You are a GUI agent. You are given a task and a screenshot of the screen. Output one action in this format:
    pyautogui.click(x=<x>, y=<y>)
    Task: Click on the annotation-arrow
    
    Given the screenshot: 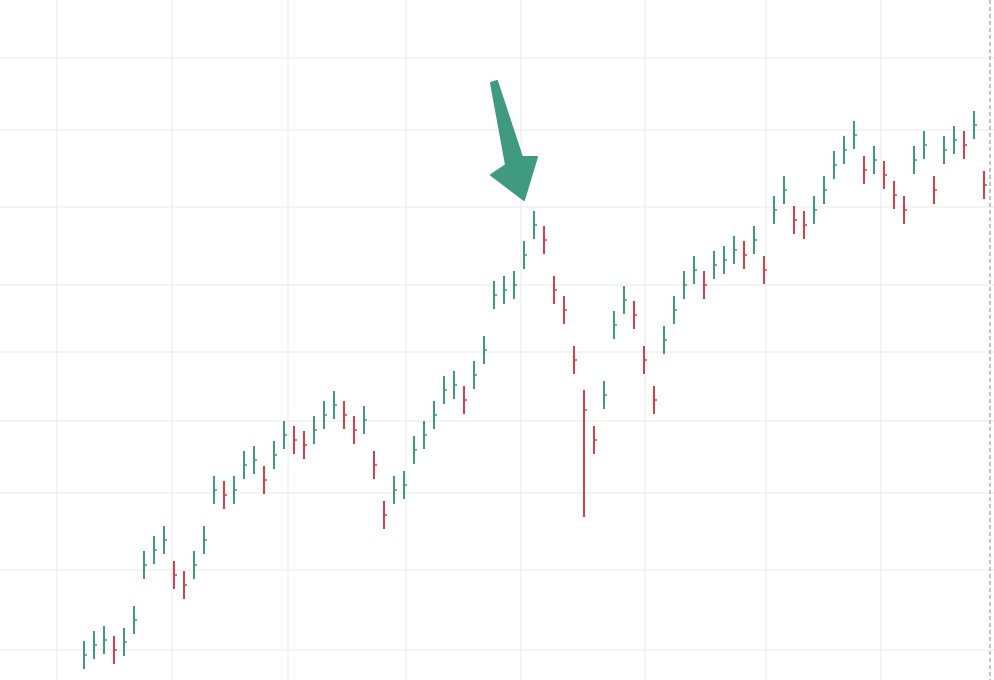 What is the action you would take?
    pyautogui.click(x=514, y=140)
    